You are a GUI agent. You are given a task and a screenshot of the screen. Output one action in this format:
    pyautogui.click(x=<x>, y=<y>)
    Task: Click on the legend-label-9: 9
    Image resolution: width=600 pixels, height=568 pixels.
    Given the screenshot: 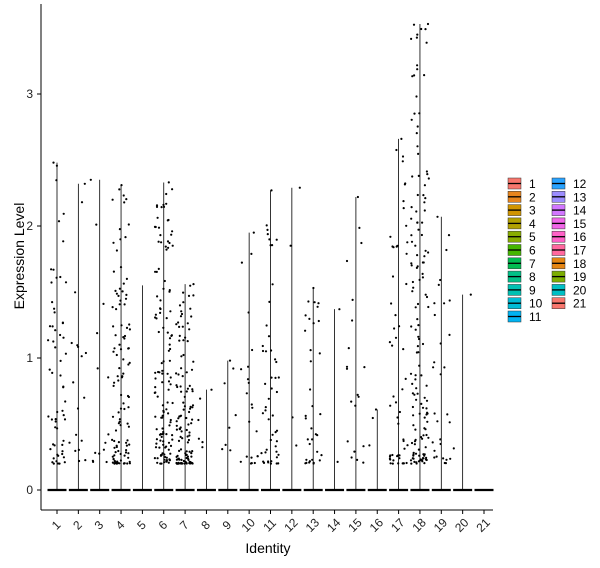 What is the action you would take?
    pyautogui.click(x=532, y=290)
    